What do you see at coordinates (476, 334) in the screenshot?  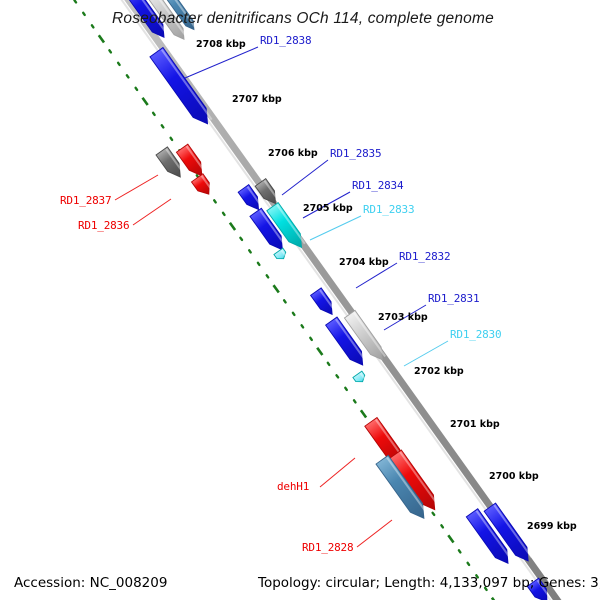 I see `gene-label-rd1_2830: RD1_2830` at bounding box center [476, 334].